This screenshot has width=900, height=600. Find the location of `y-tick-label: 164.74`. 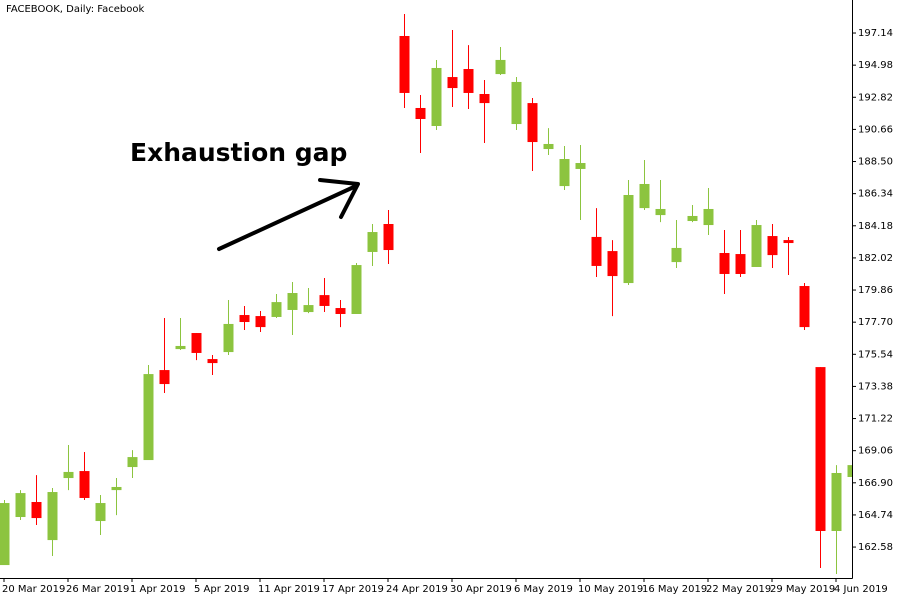

y-tick-label: 164.74 is located at coordinates (875, 515).